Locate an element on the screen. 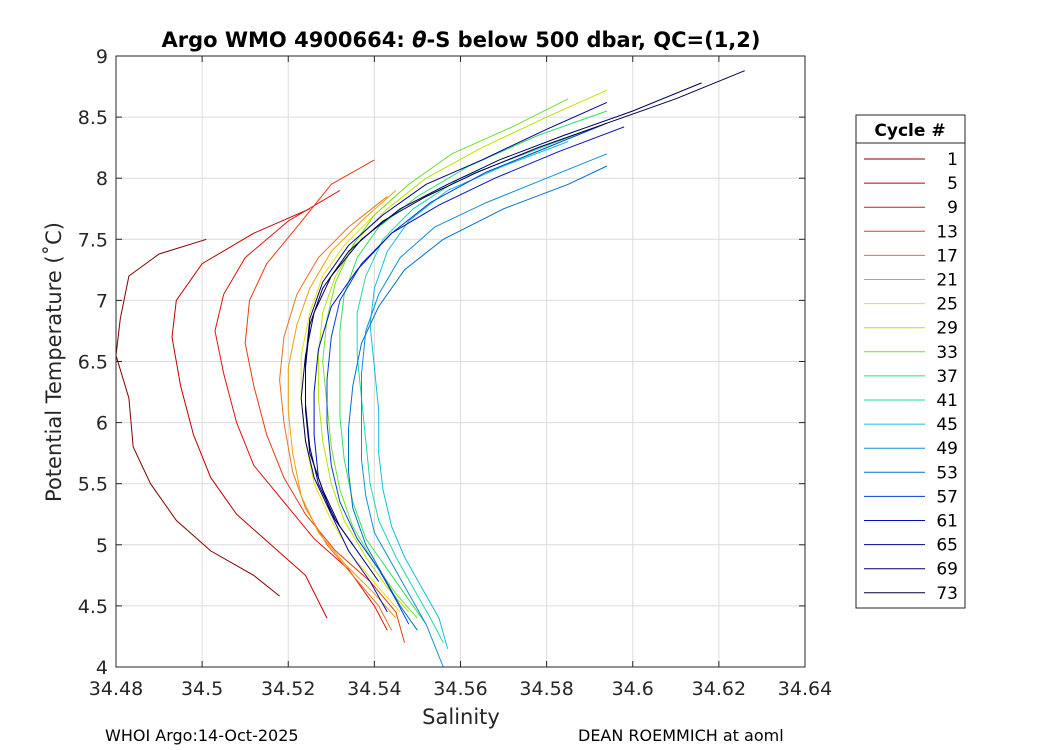 The height and width of the screenshot is (750, 1050). legend-label-cycle-37: 37 is located at coordinates (947, 377).